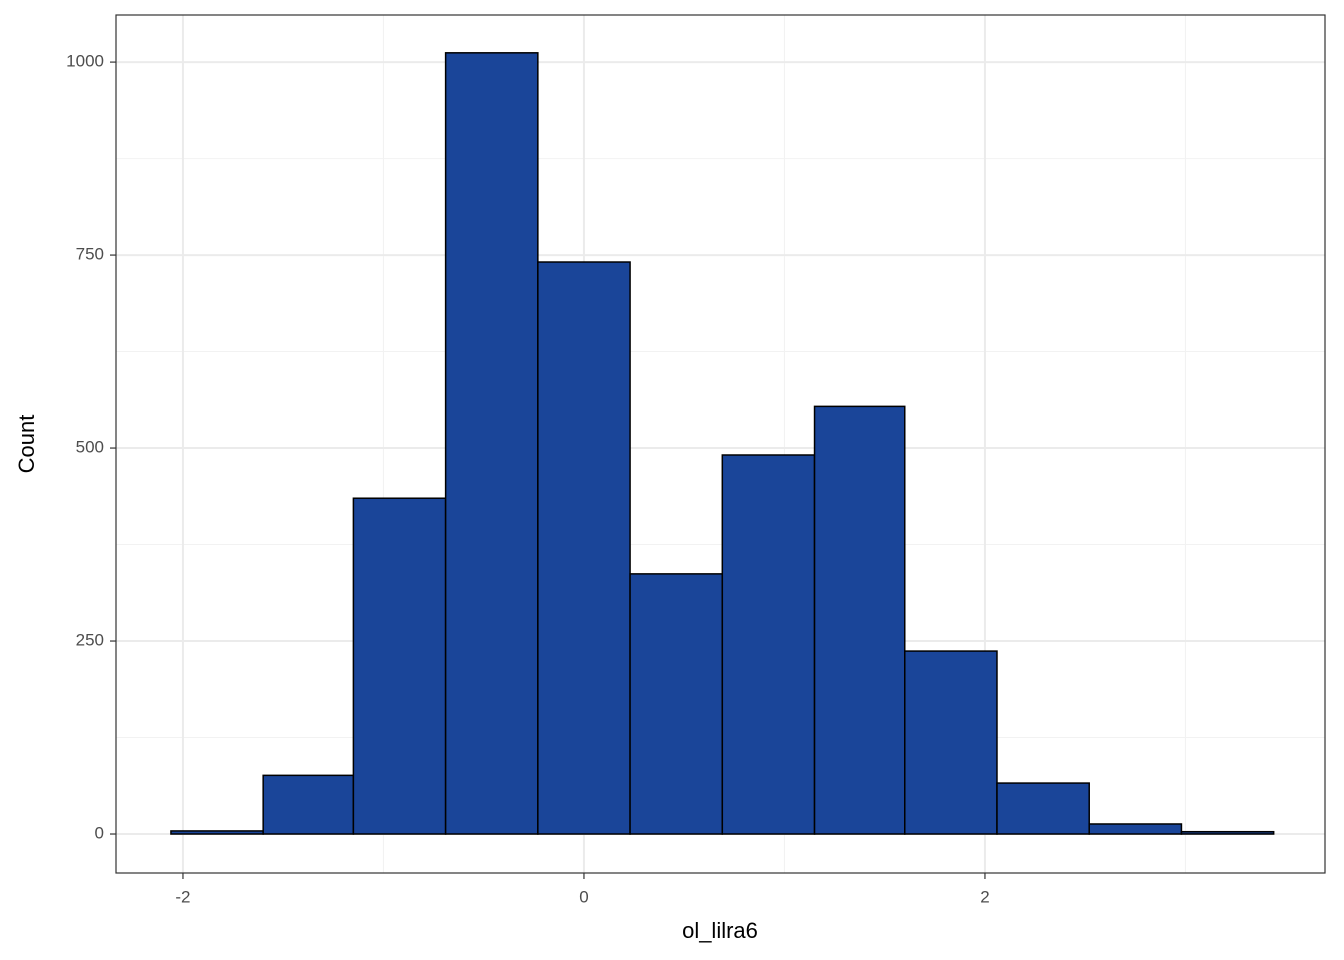 The image size is (1344, 960). What do you see at coordinates (720, 930) in the screenshot?
I see `x-axis-title: ol_lilra6` at bounding box center [720, 930].